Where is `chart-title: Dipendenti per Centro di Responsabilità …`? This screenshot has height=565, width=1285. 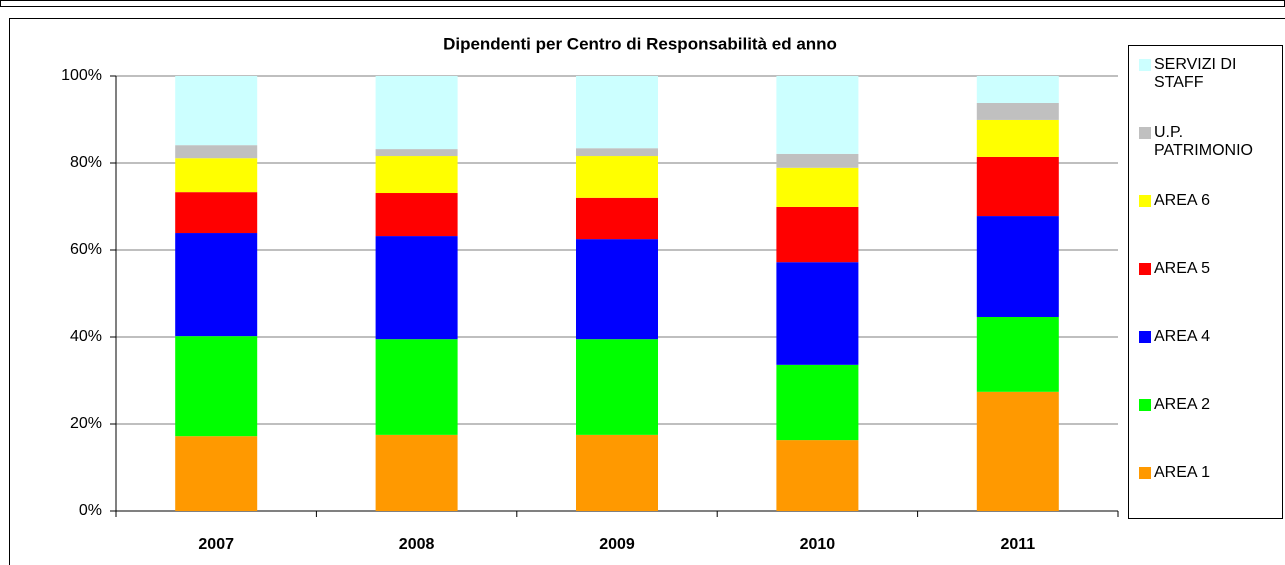
chart-title: Dipendenti per Centro di Responsabilità … is located at coordinates (640, 43).